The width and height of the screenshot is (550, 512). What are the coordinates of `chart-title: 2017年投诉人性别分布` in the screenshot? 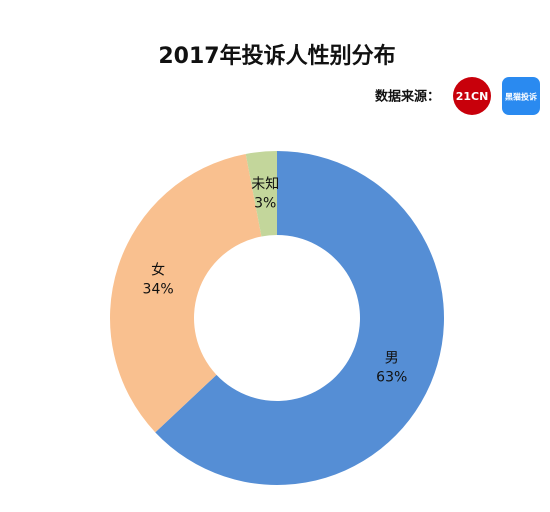 It's located at (276, 56).